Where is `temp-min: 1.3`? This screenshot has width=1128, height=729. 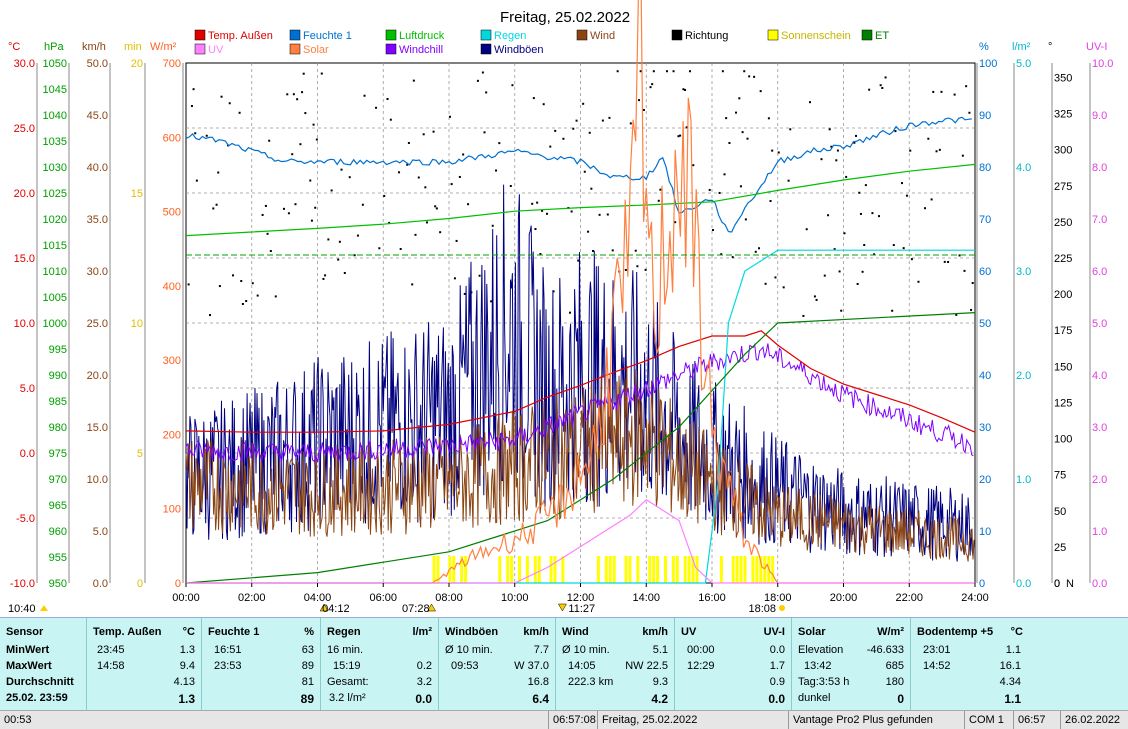 temp-min: 1.3 is located at coordinates (187, 650).